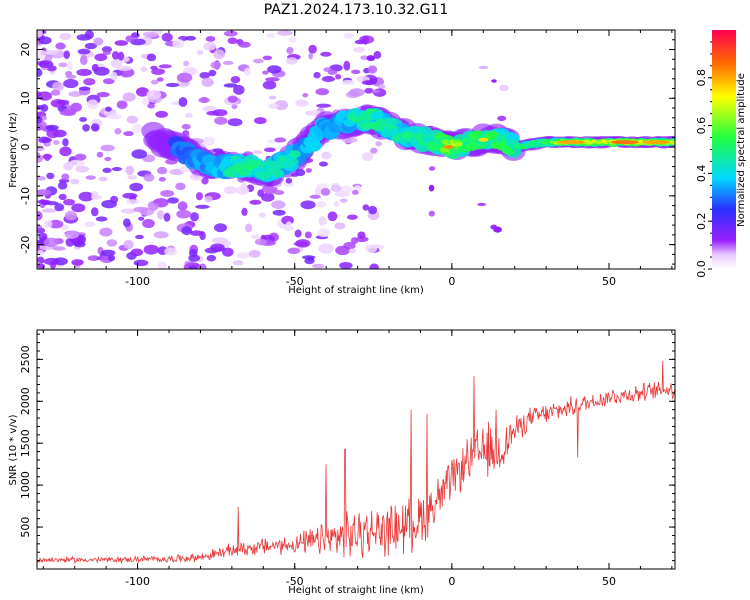 The image size is (750, 600). Describe the element at coordinates (295, 581) in the screenshot. I see `x-tick-label: -50` at that location.